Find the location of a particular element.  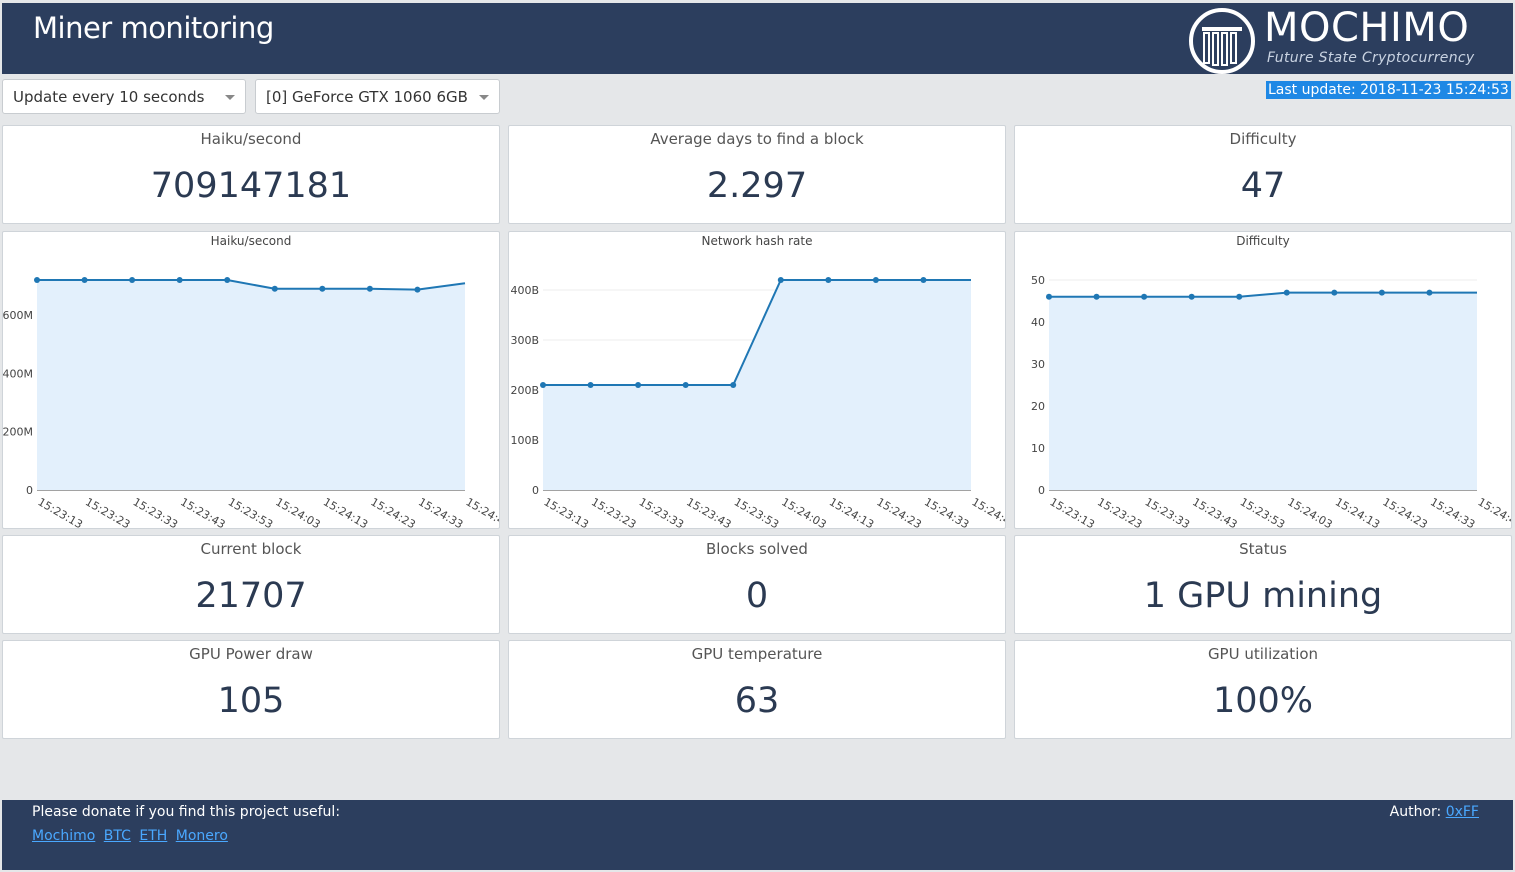

link-monero: Monero is located at coordinates (201, 836).